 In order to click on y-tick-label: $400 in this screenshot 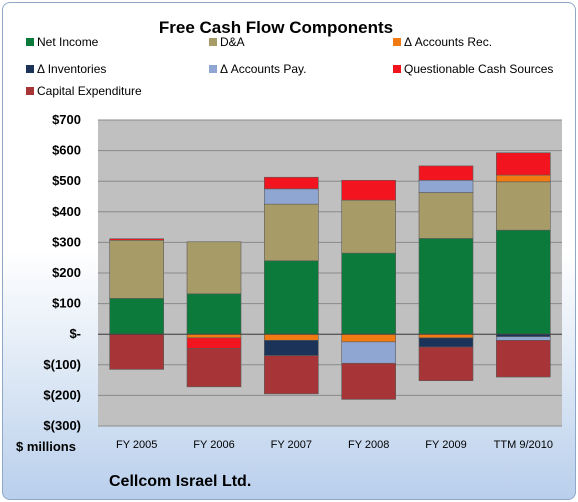, I will do `click(66, 211)`.